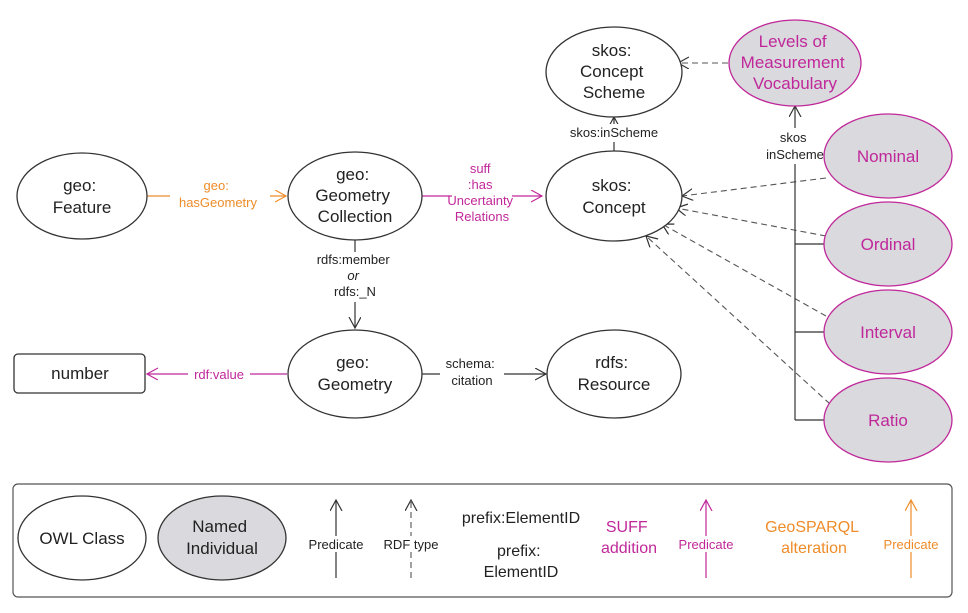 Image resolution: width=968 pixels, height=613 pixels. What do you see at coordinates (627, 527) in the screenshot?
I see `legend-suff-addition-label-line-1: SUFF` at bounding box center [627, 527].